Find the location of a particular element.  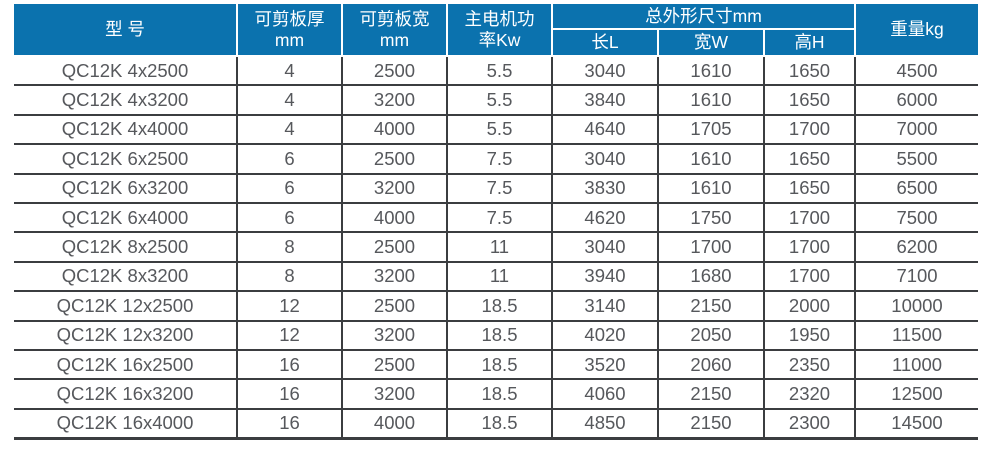

cell-model: QC12K 12x2500 is located at coordinates (126, 306).